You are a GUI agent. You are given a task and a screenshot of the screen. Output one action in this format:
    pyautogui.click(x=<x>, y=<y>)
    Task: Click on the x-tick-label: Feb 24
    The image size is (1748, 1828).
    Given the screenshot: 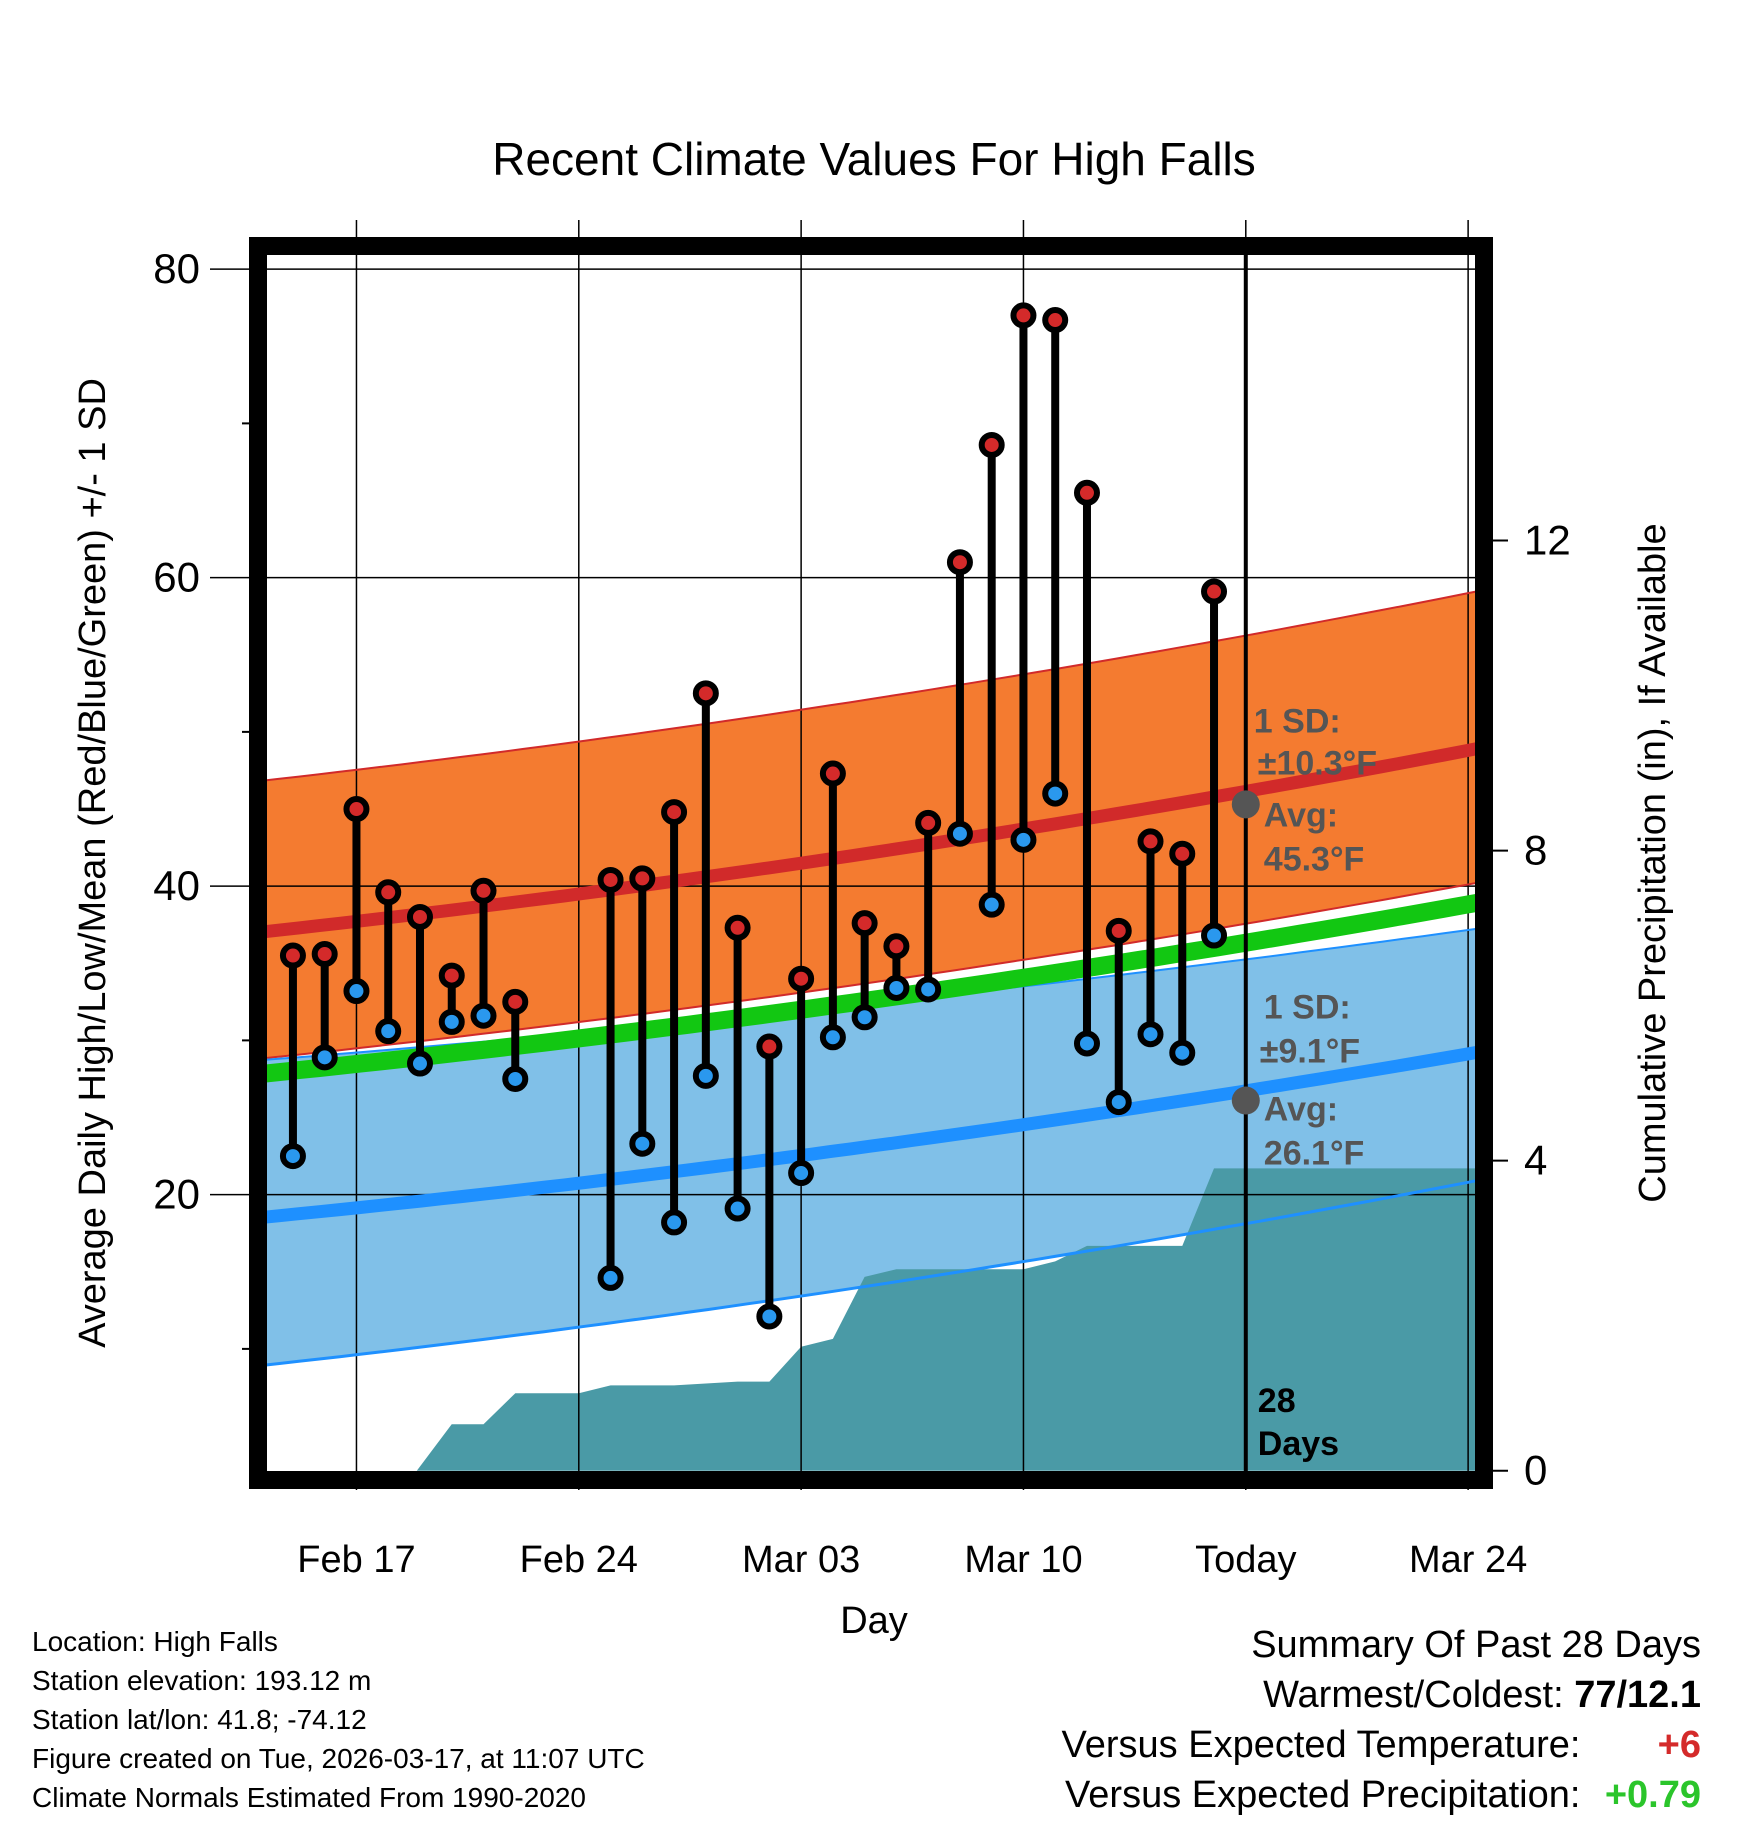 What is the action you would take?
    pyautogui.click(x=579, y=1560)
    